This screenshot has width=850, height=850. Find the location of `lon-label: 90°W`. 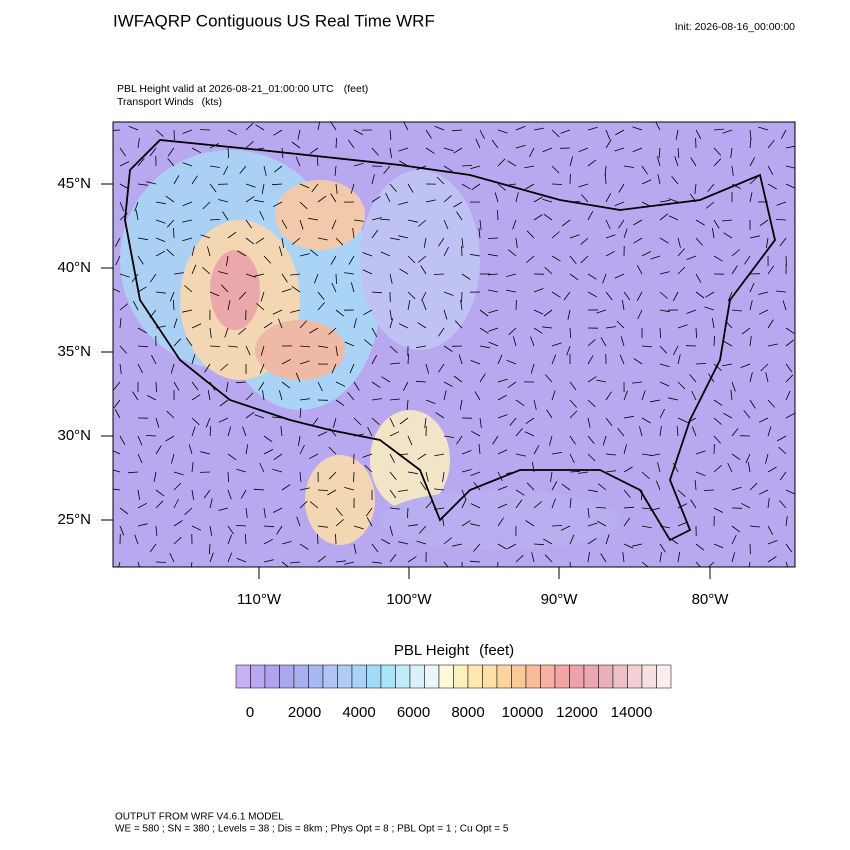

lon-label: 90°W is located at coordinates (560, 599).